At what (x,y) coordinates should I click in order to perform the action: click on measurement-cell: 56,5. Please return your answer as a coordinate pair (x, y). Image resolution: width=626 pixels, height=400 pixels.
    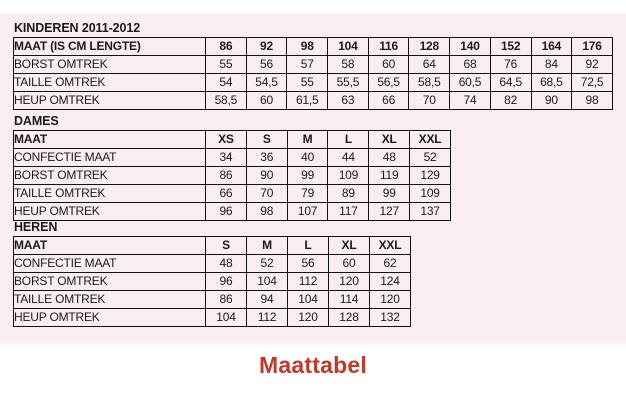
    Looking at the image, I should click on (388, 82).